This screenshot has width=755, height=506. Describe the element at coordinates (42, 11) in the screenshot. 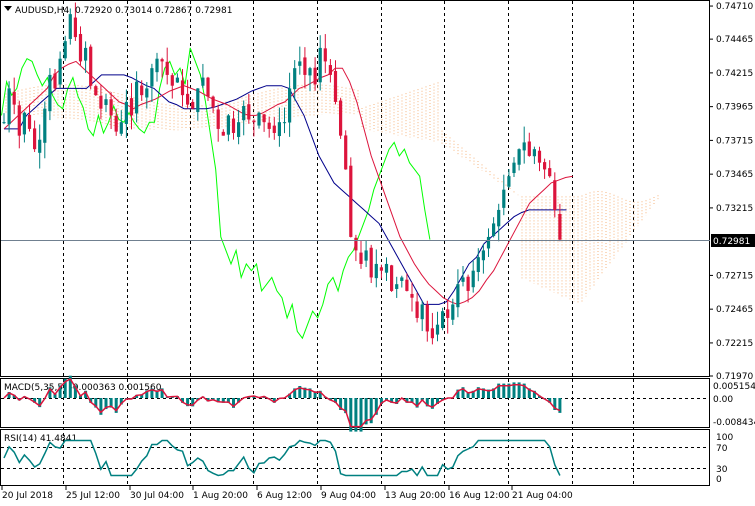

I see `symbol-label: AUDUSD,H4` at that location.